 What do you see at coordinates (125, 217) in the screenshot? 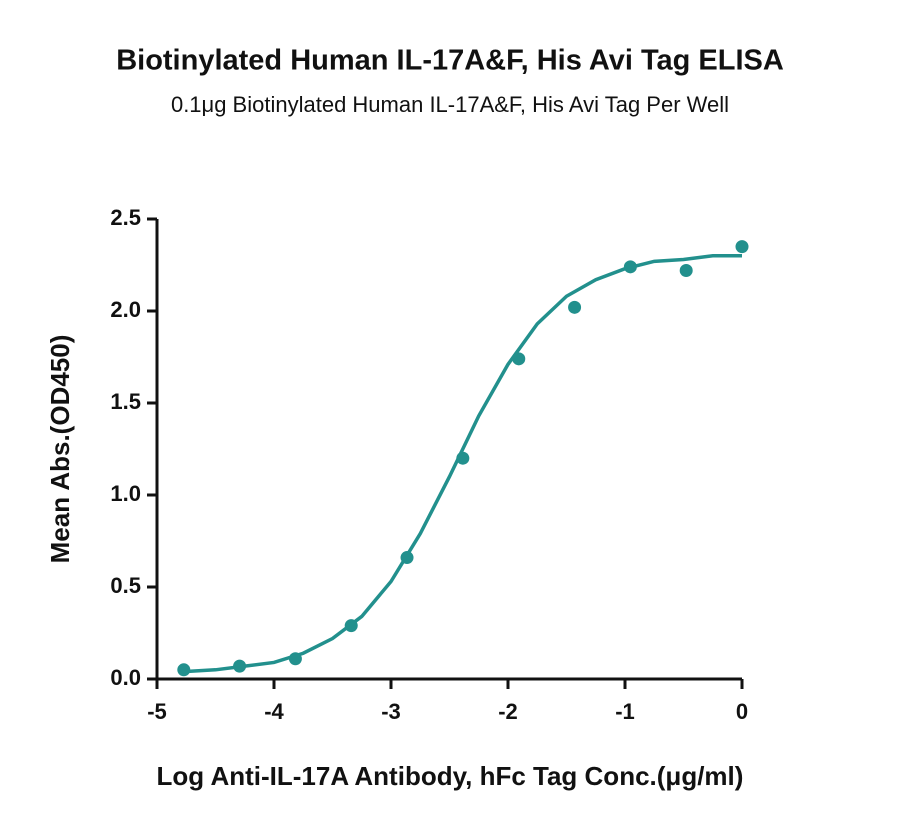
I see `y-tick-label: 2.5` at bounding box center [125, 217].